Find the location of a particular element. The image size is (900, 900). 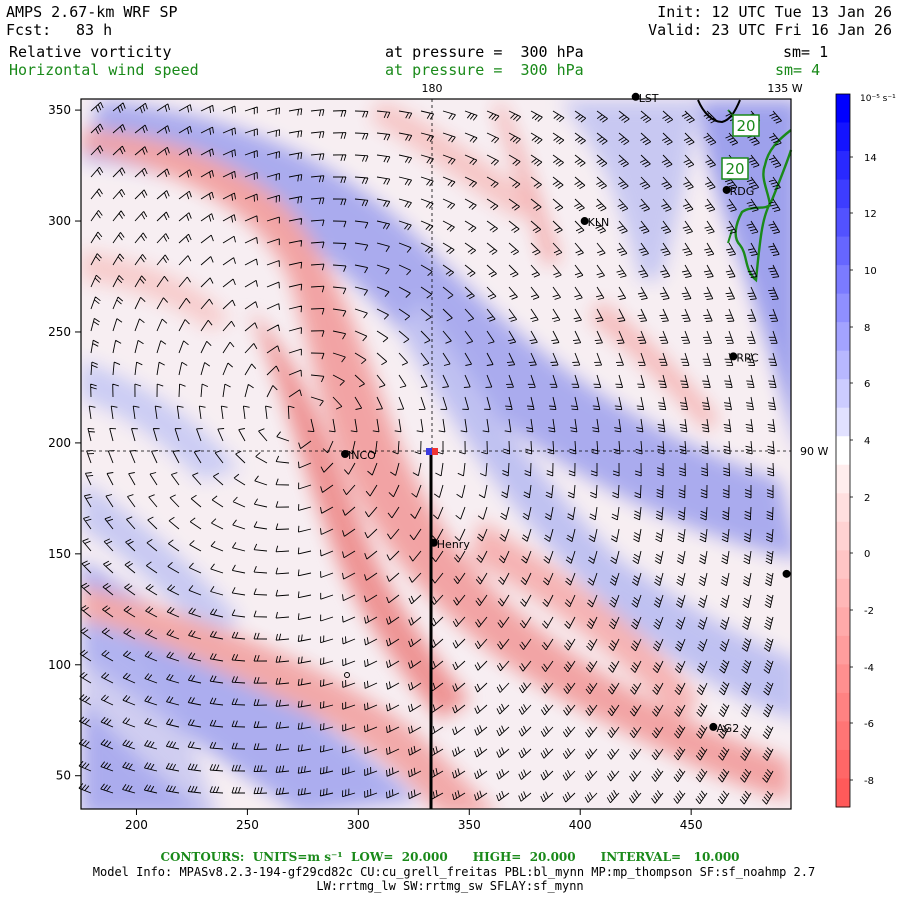

point-marker is located at coordinates (347, 675).